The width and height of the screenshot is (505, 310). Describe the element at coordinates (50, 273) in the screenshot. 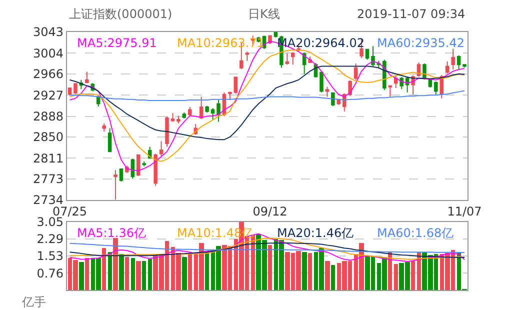

I see `y-tick-label: 0.76` at that location.